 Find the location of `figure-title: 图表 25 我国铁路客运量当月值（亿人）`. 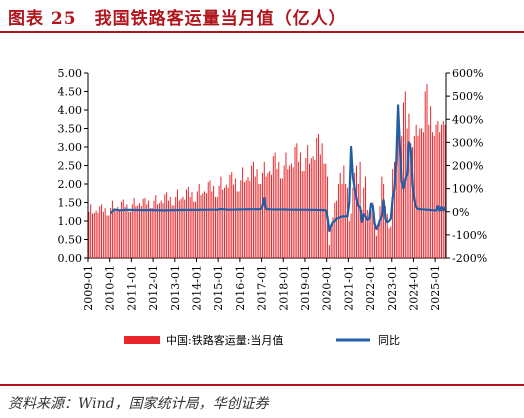

figure-title: 图表 25 我国铁路客运量当月值（亿人） is located at coordinates (177, 19).